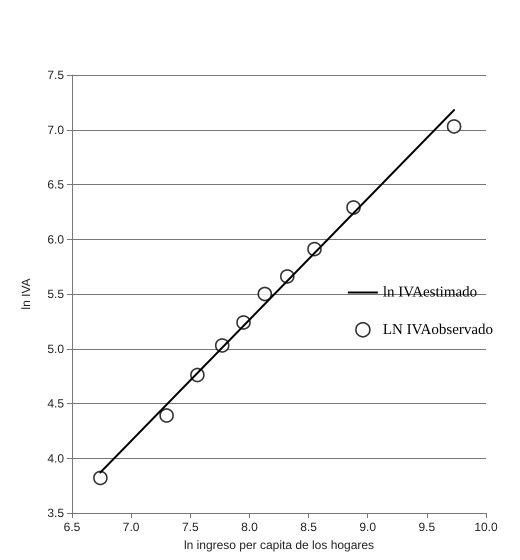 The height and width of the screenshot is (560, 520). What do you see at coordinates (55, 129) in the screenshot?
I see `y-tick-label: 7.0` at bounding box center [55, 129].